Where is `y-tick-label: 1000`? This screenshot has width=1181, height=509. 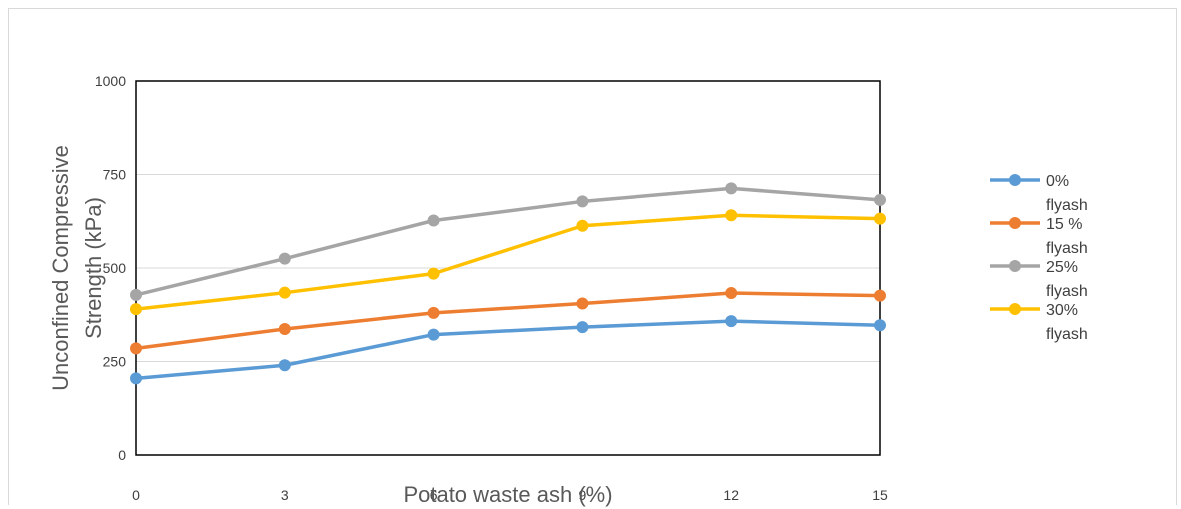
y-tick-label: 1000 is located at coordinates (110, 81).